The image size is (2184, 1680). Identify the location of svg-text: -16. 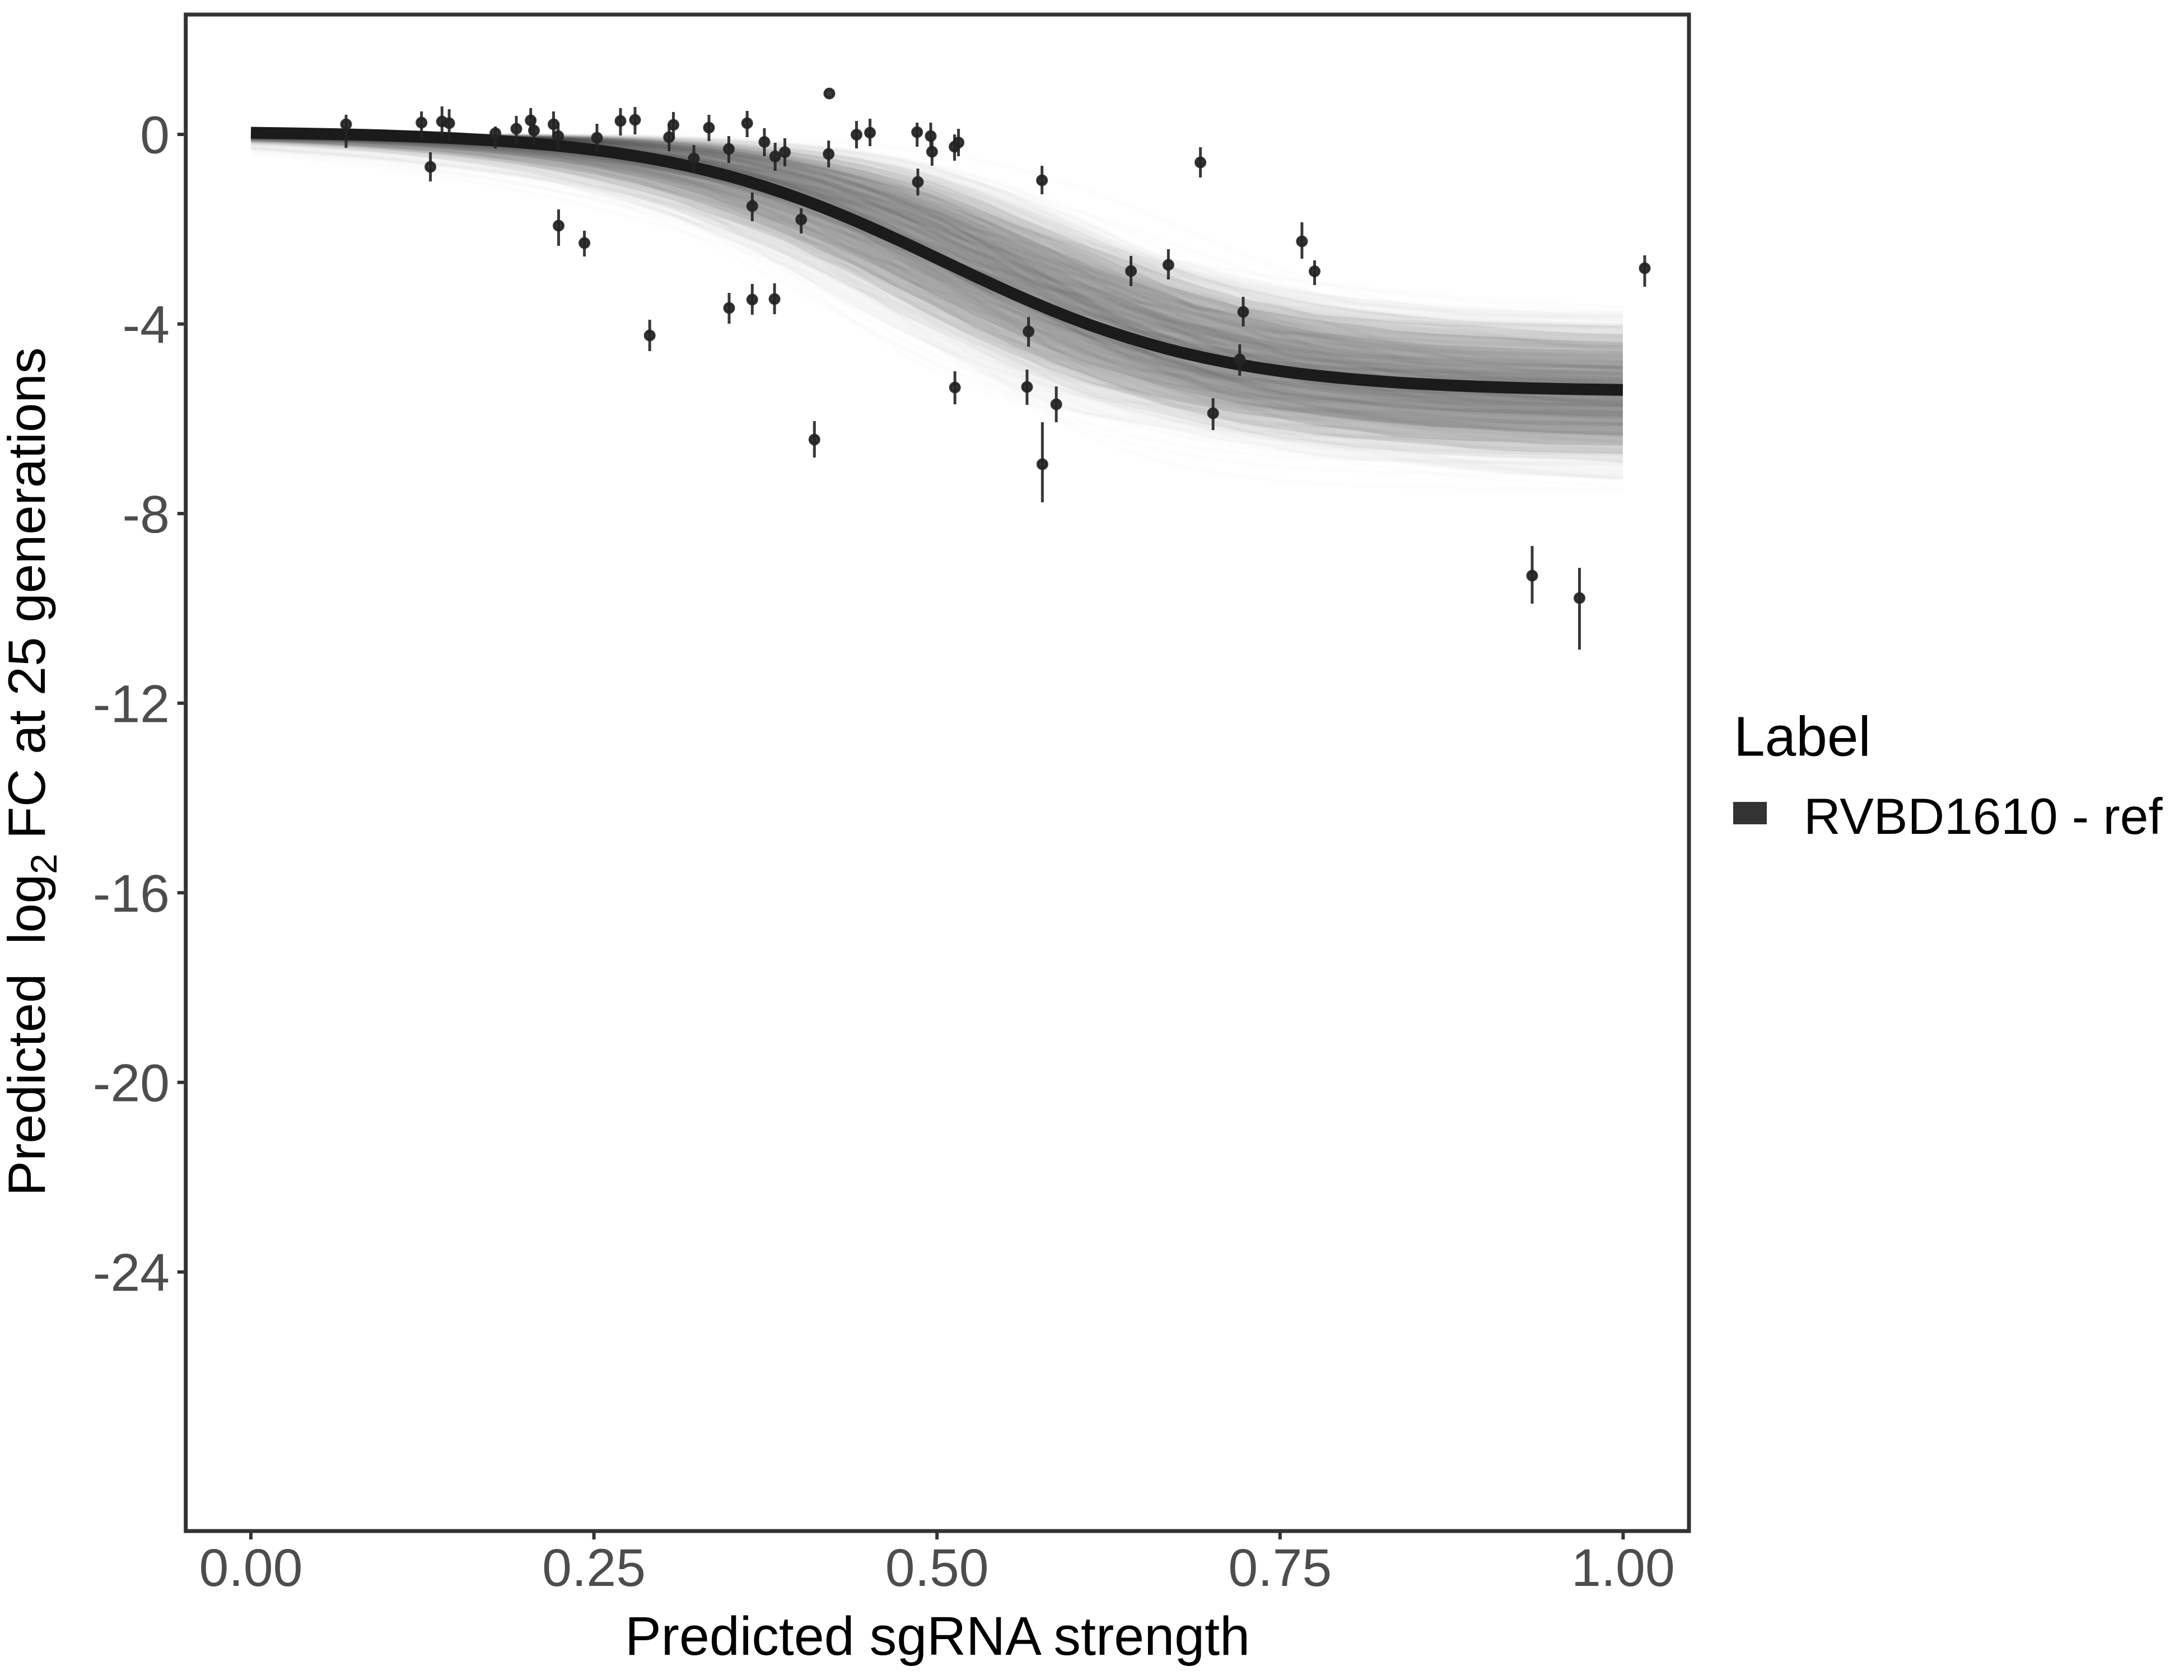
(132, 894).